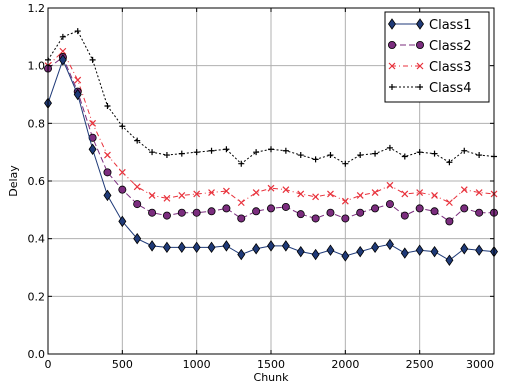  What do you see at coordinates (437, 57) in the screenshot?
I see `legend: Class1 Class2 Class3 Class4` at bounding box center [437, 57].